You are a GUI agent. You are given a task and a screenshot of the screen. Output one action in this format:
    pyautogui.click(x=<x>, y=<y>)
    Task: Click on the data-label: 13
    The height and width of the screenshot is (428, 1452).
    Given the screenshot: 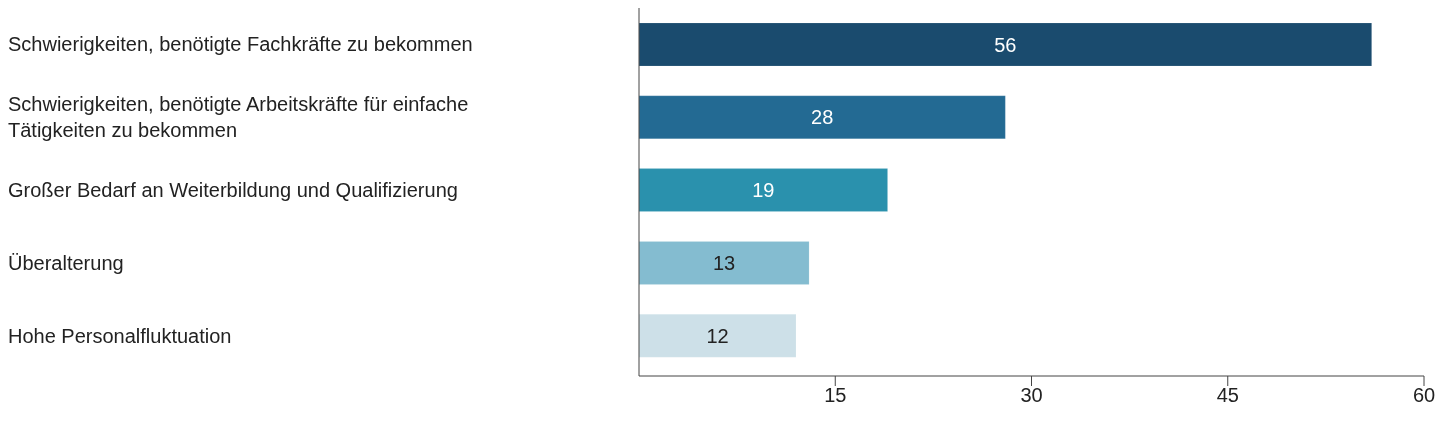 What is the action you would take?
    pyautogui.click(x=724, y=262)
    